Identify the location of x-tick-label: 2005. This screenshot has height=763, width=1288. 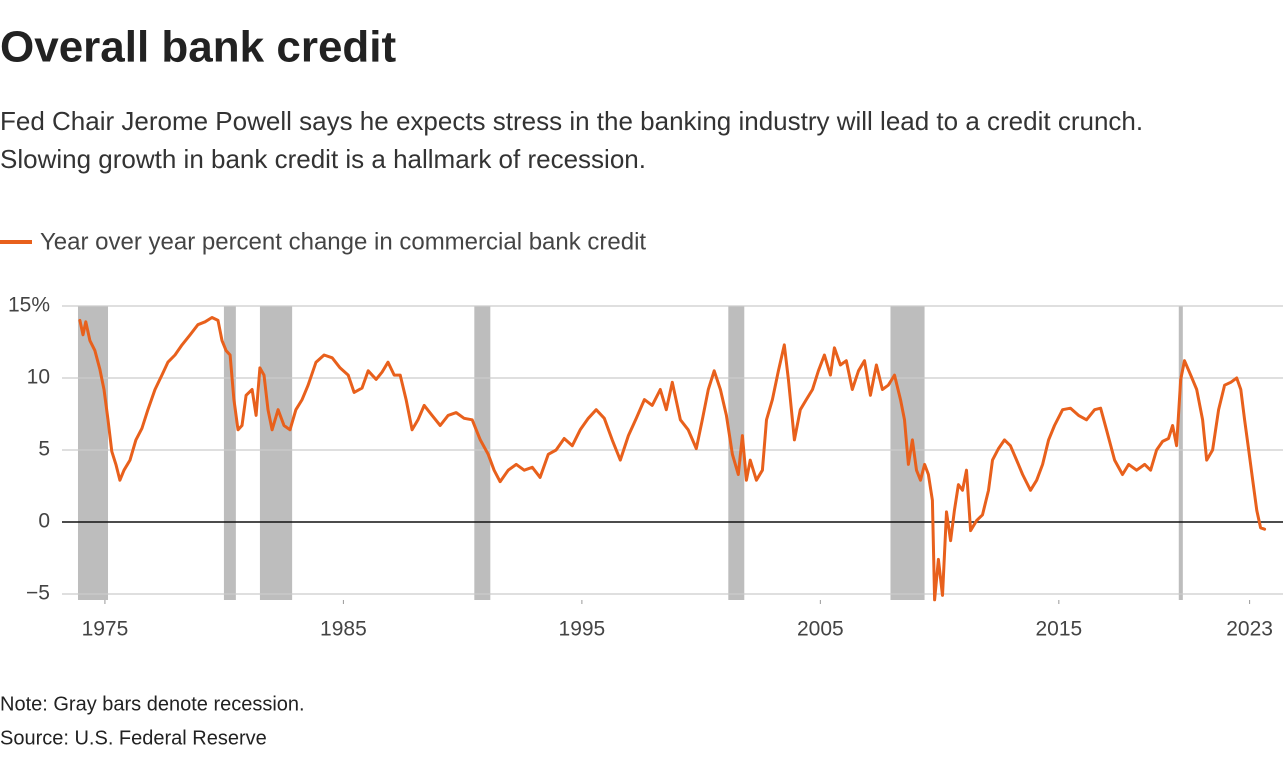
(820, 629).